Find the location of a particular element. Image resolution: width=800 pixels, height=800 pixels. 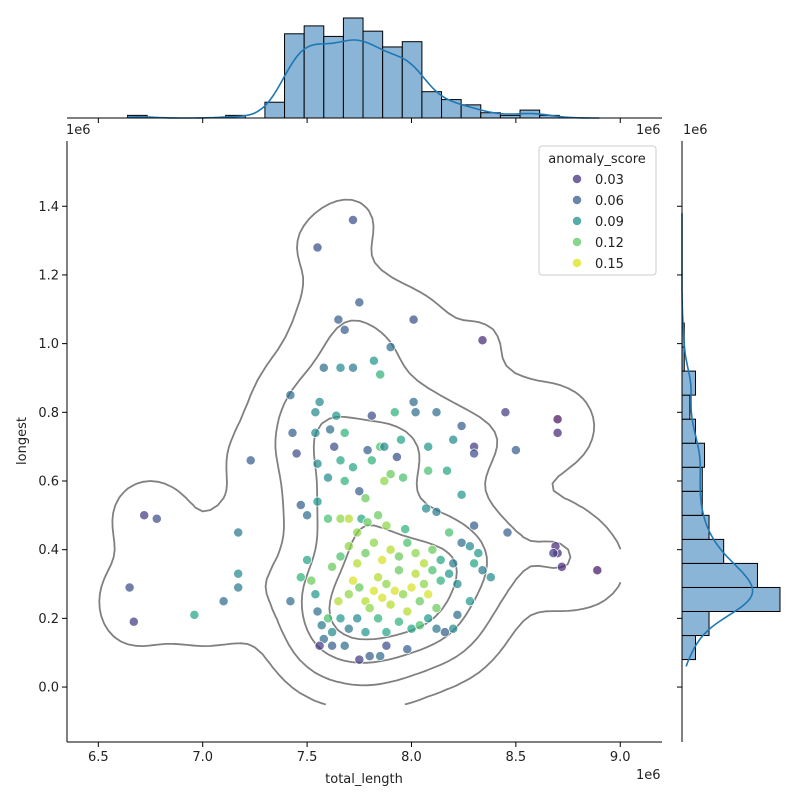

top-marginal-histogram is located at coordinates (343, 68).